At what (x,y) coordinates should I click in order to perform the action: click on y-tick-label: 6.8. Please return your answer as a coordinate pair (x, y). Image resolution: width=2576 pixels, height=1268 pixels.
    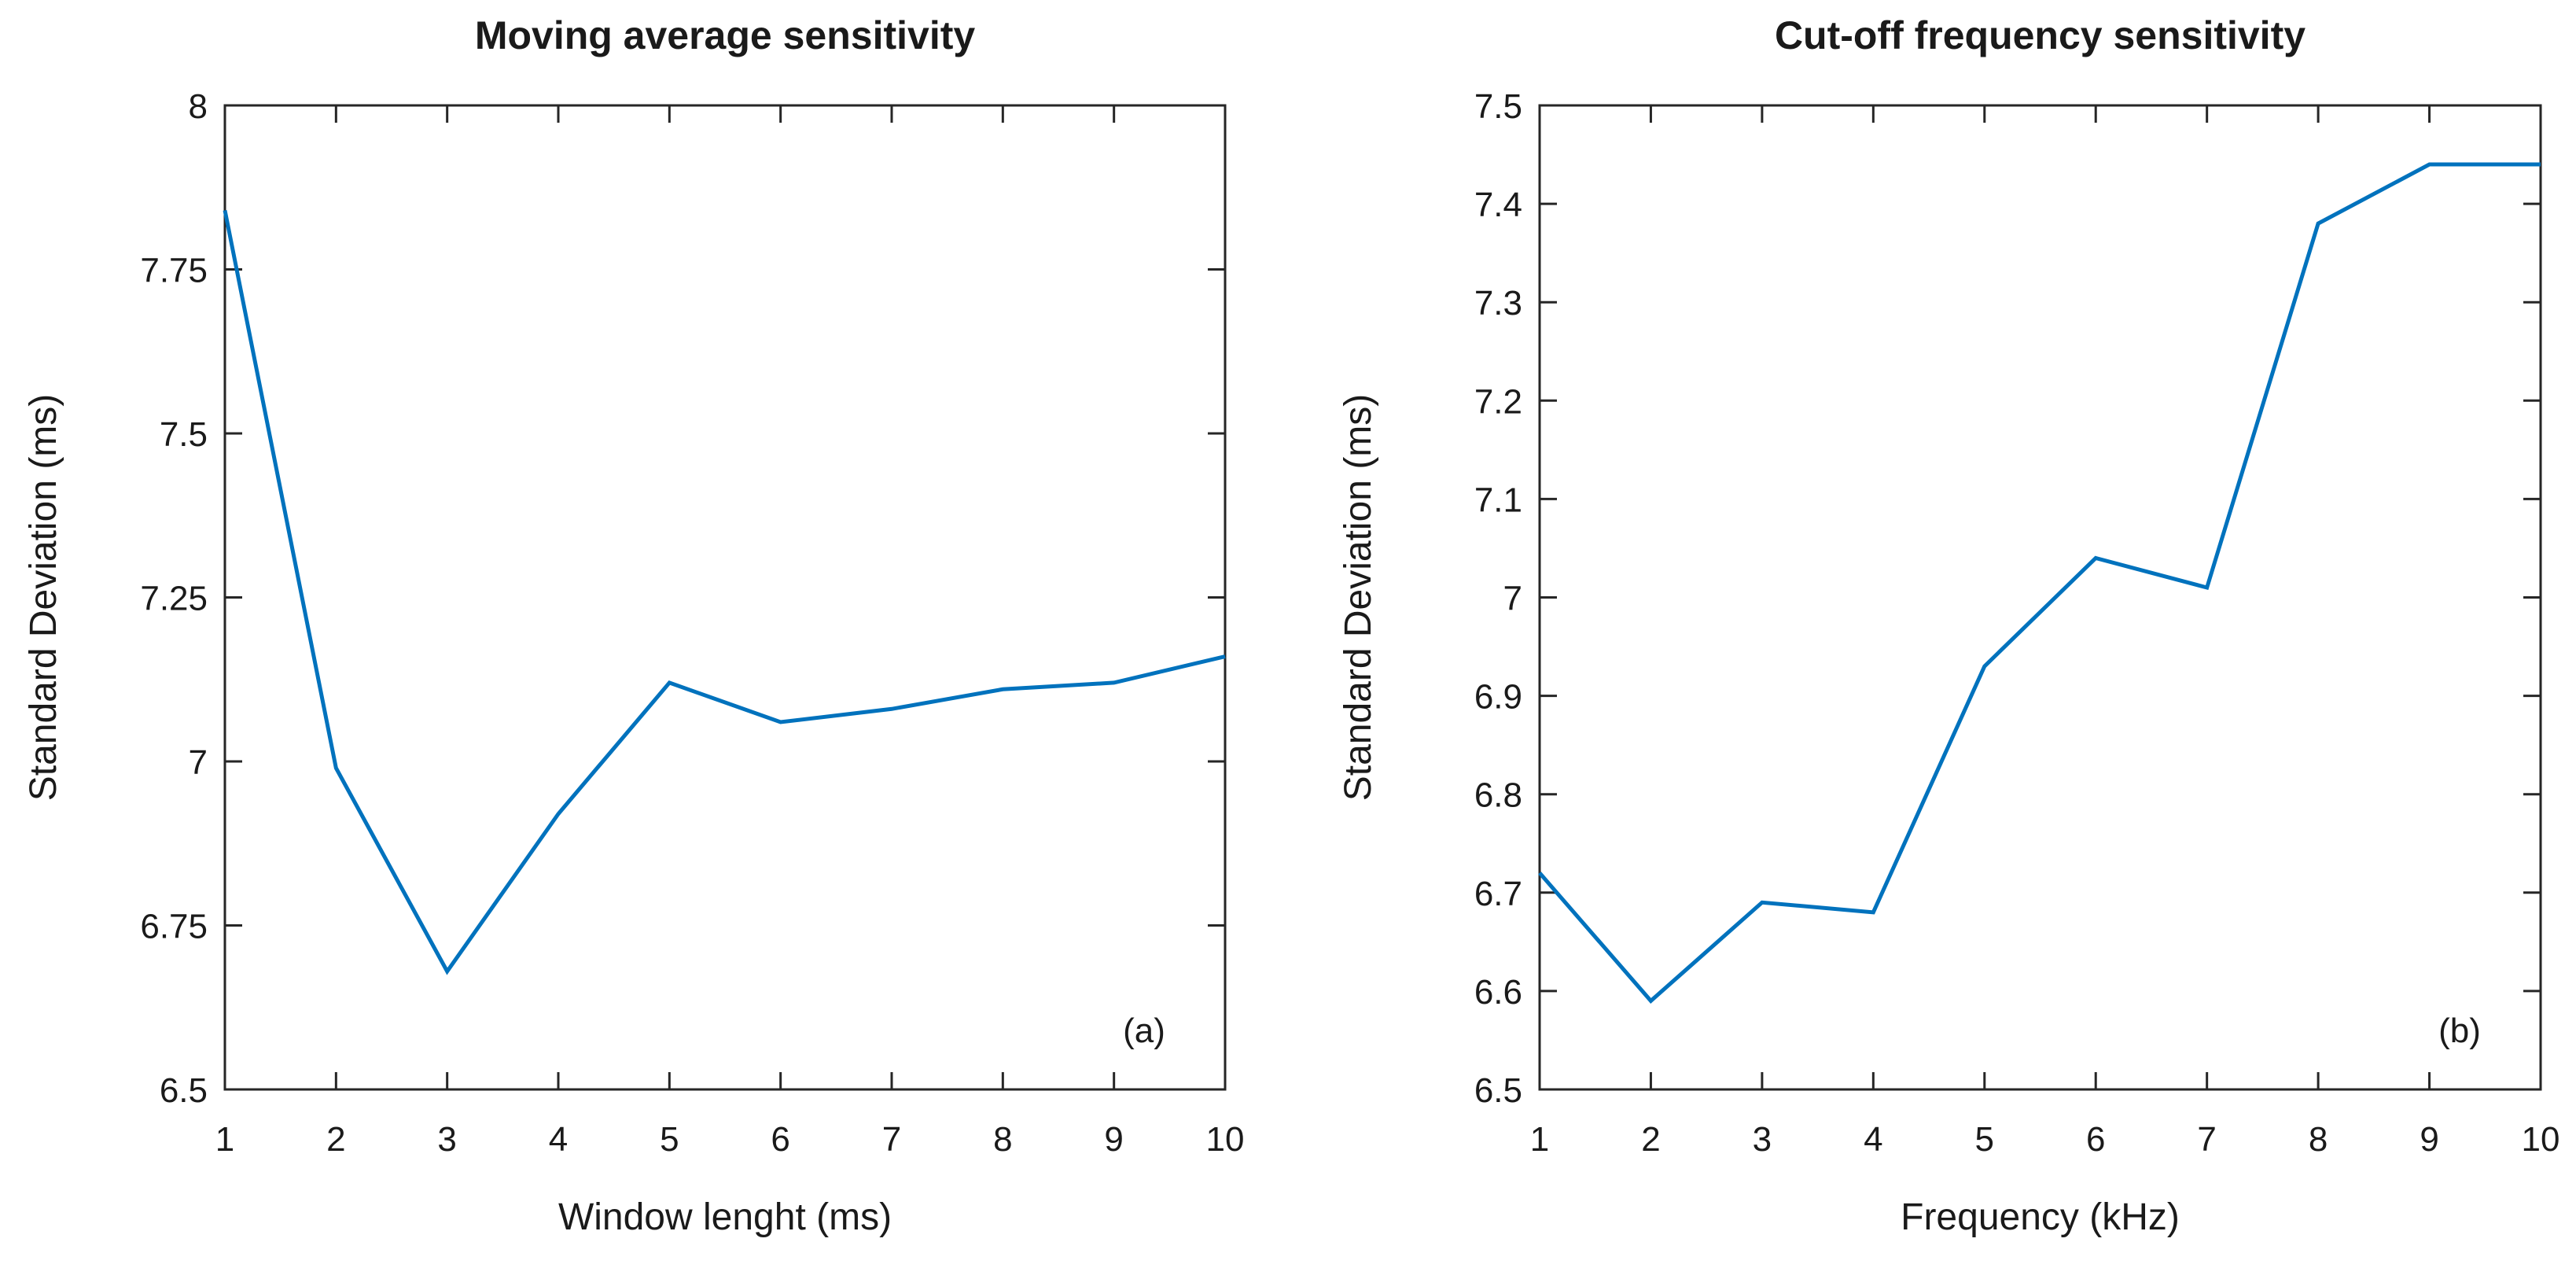
    Looking at the image, I should click on (1498, 795).